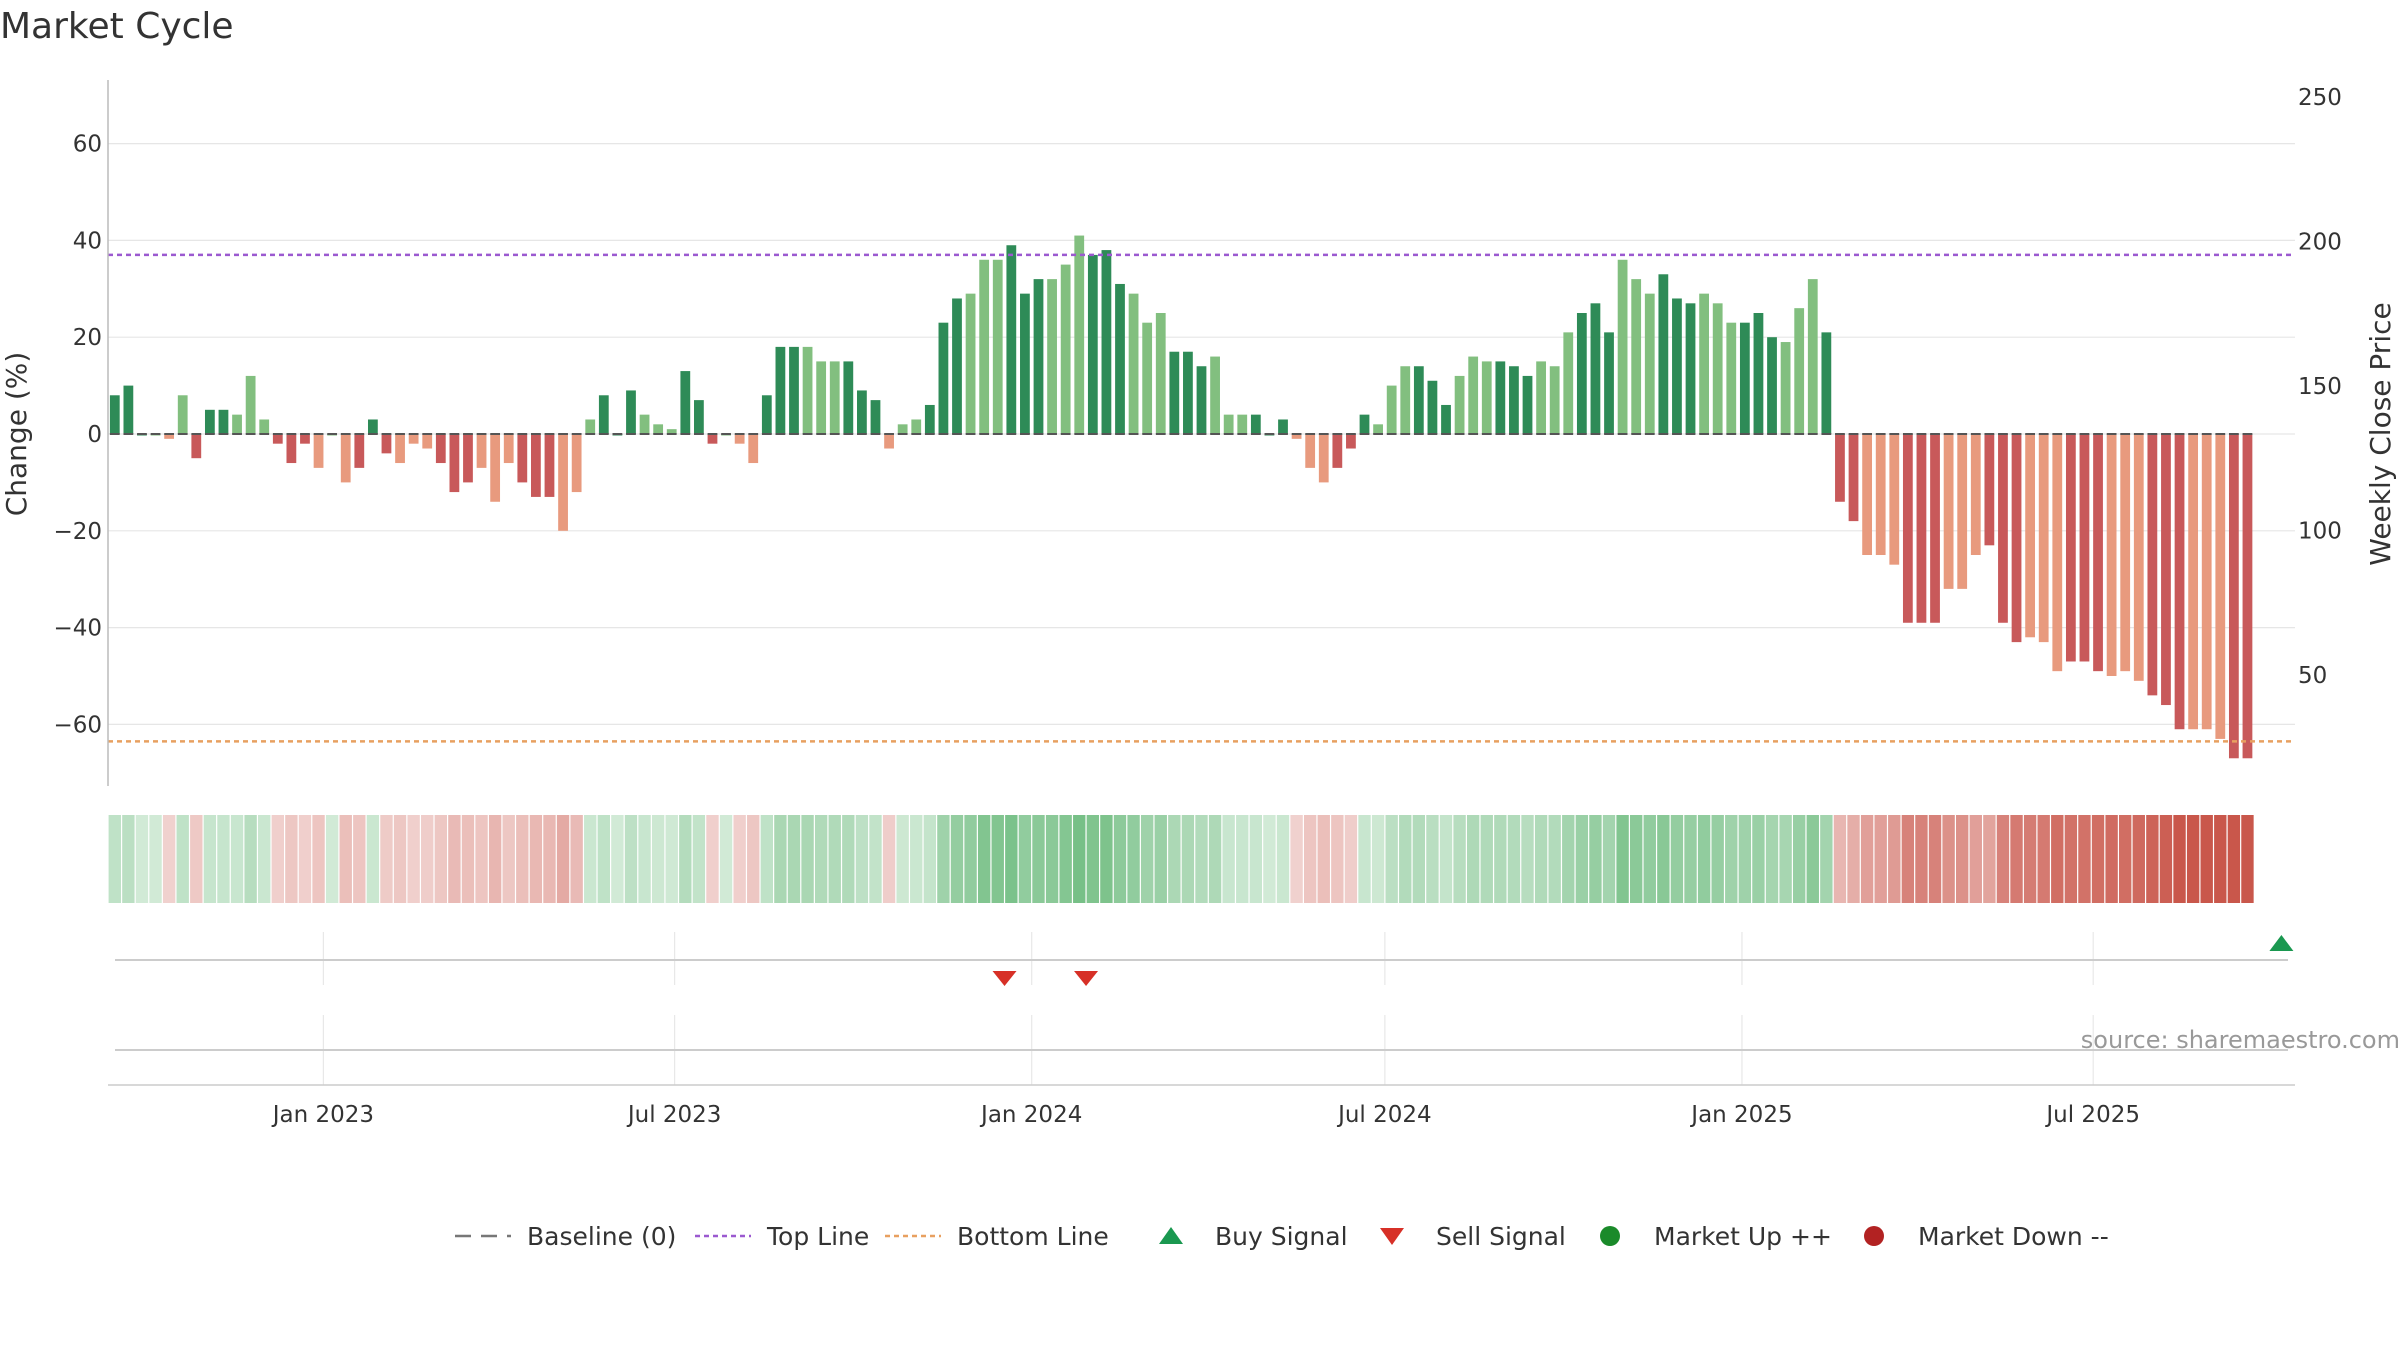 The height and width of the screenshot is (1350, 2400). Describe the element at coordinates (87, 338) in the screenshot. I see `y-tick-label: 20` at that location.